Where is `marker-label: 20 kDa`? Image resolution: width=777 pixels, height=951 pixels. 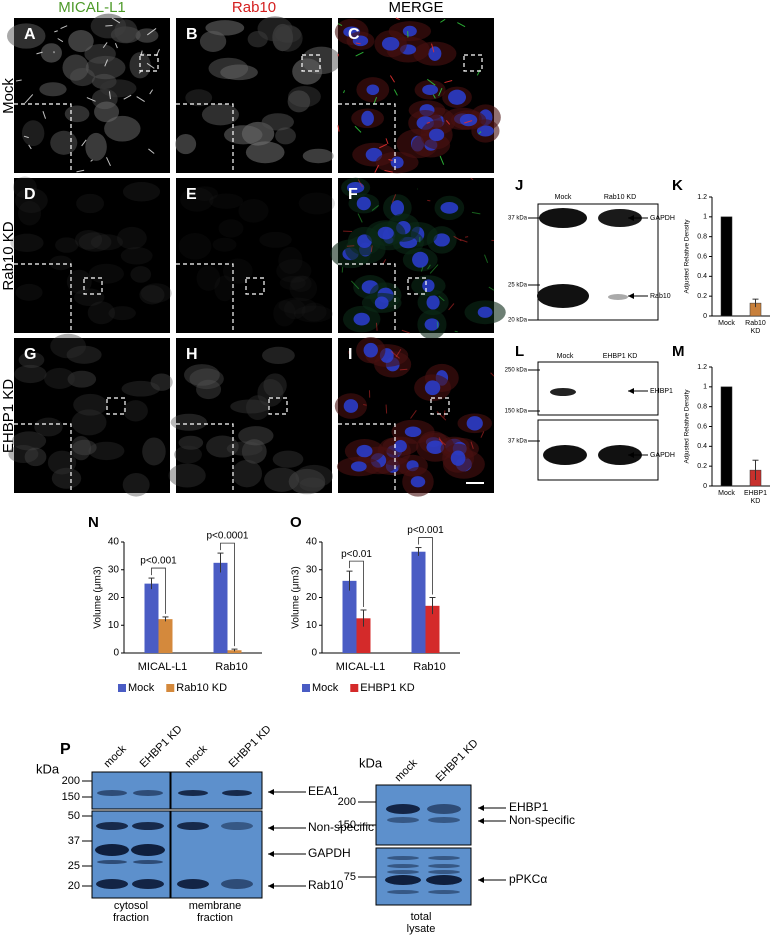 marker-label: 20 kDa is located at coordinates (518, 321).